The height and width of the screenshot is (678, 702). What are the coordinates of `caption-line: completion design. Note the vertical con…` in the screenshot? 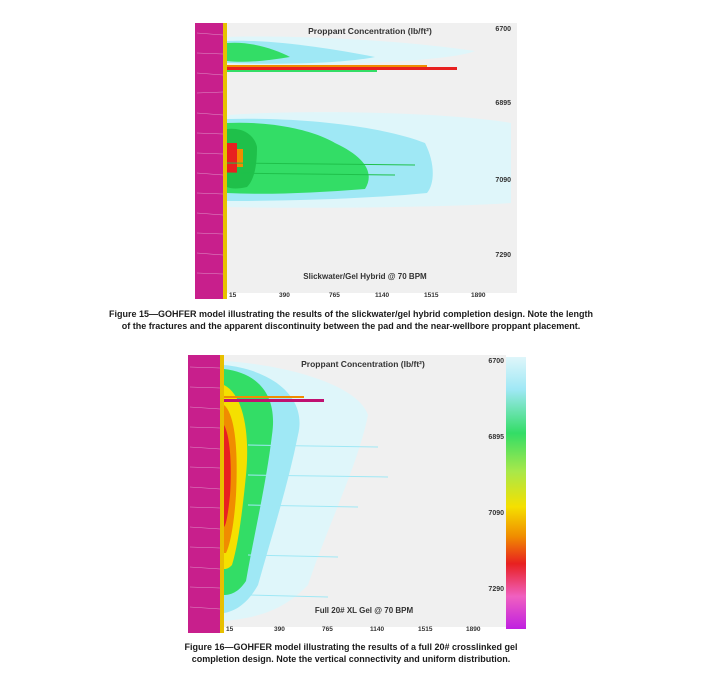 It's located at (351, 659).